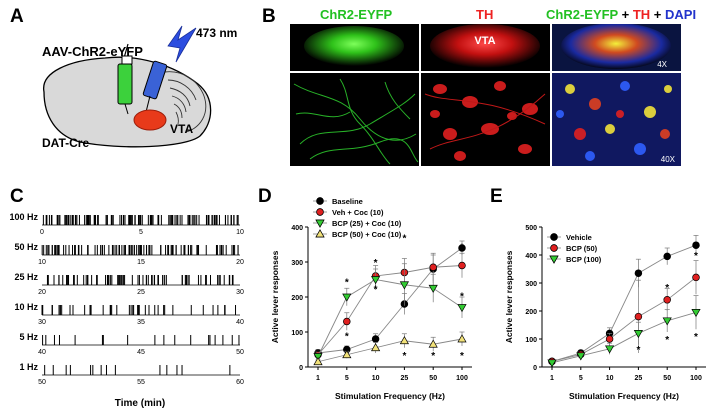 Image resolution: width=718 pixels, height=409 pixels. What do you see at coordinates (531, 312) in the screenshot?
I see `y-tick-label: 200` at bounding box center [531, 312].